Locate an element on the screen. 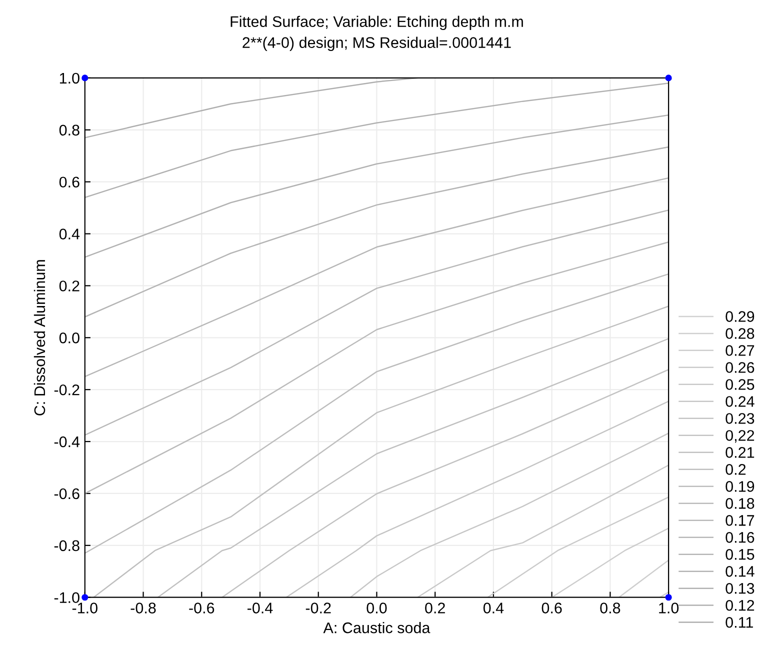 The width and height of the screenshot is (758, 655). legend-label: 0.23 is located at coordinates (740, 418).